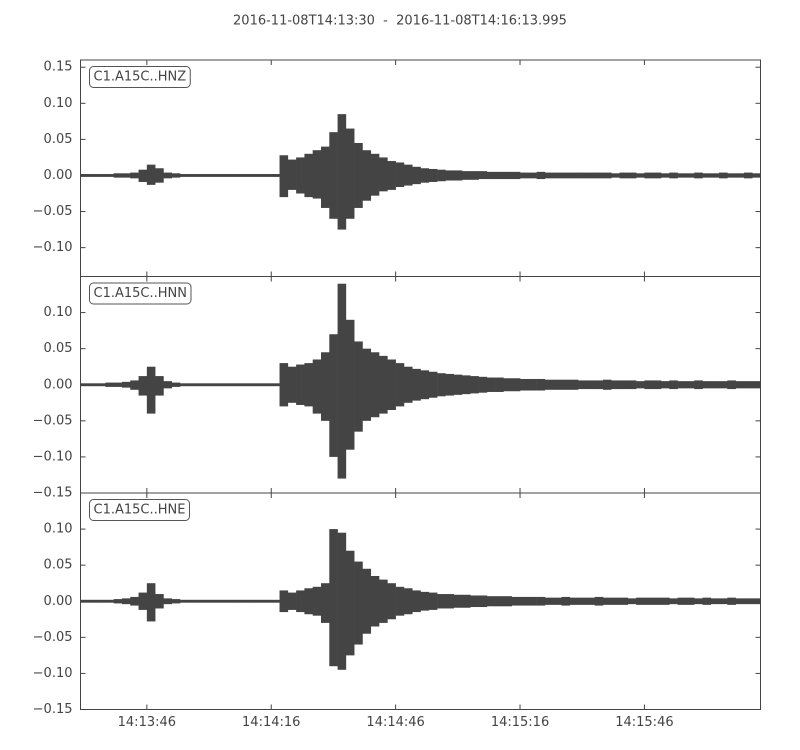 This screenshot has width=800, height=750. I want to click on channel-label: C1.A15C..HNN, so click(140, 293).